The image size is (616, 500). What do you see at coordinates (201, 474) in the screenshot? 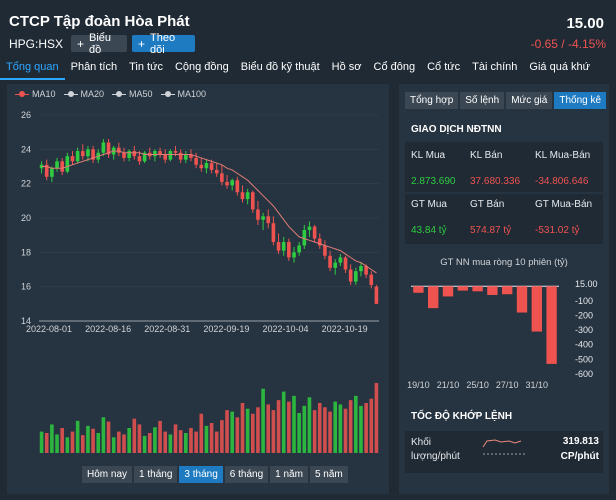
I see `range-3-months: 3 tháng` at bounding box center [201, 474].